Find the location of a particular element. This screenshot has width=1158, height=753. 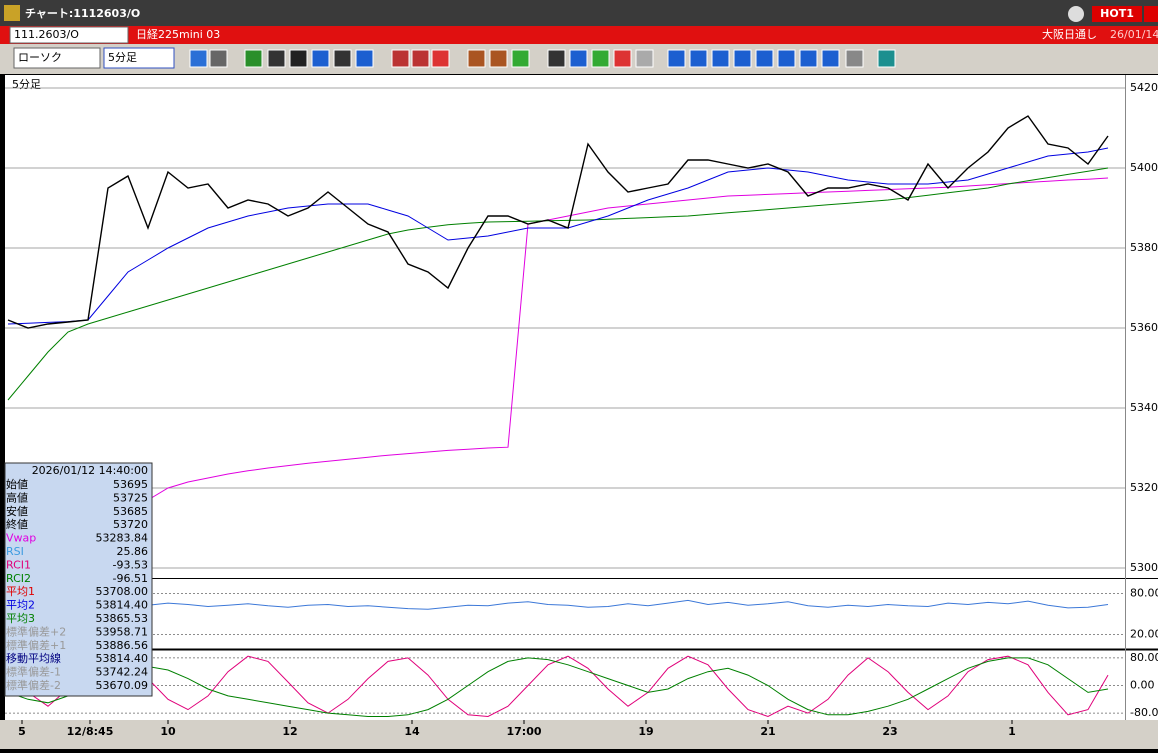

info-value: 53695 is located at coordinates (130, 484).